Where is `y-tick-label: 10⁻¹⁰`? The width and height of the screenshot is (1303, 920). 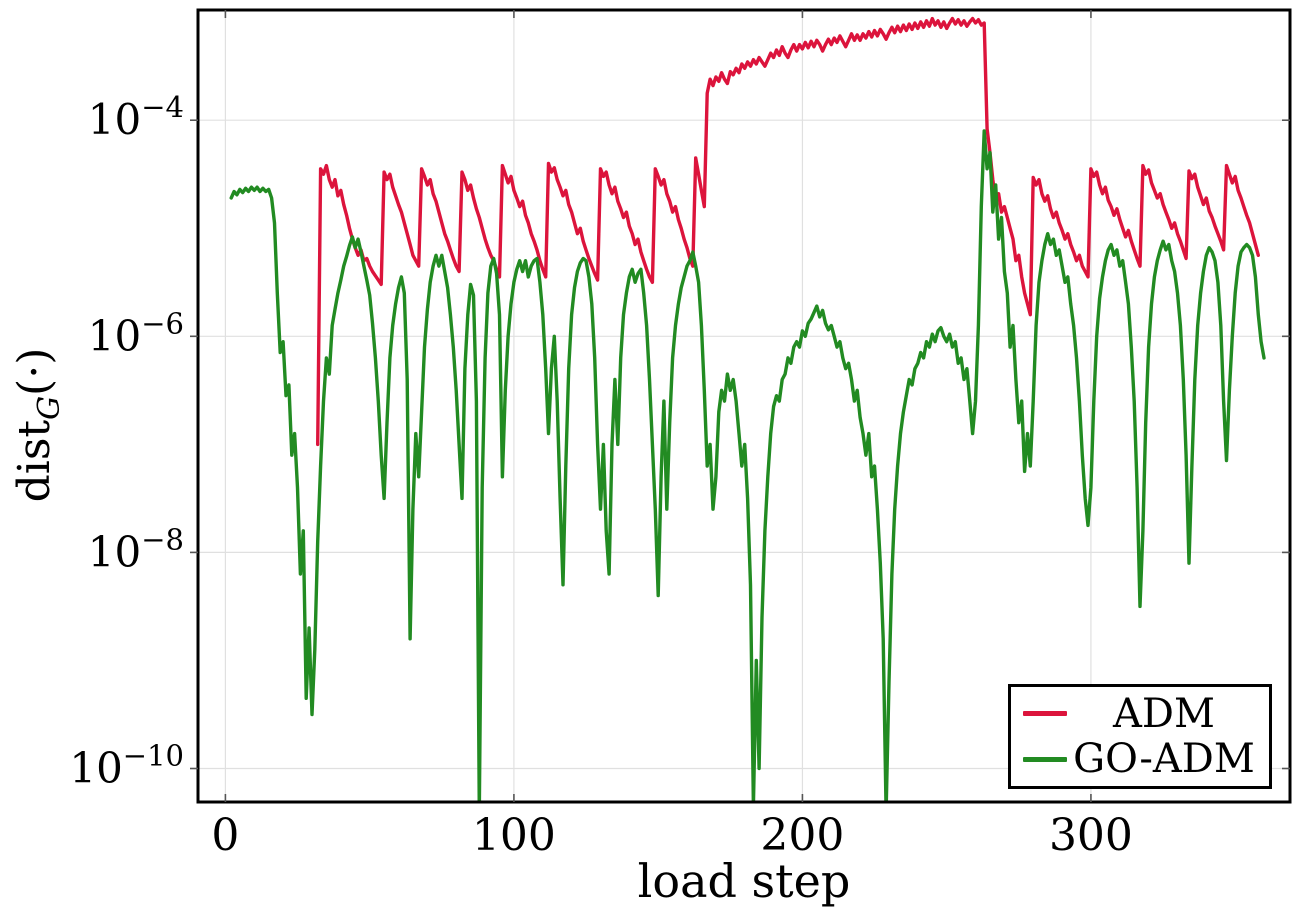
y-tick-label: 10⁻¹⁰ is located at coordinates (126, 766).